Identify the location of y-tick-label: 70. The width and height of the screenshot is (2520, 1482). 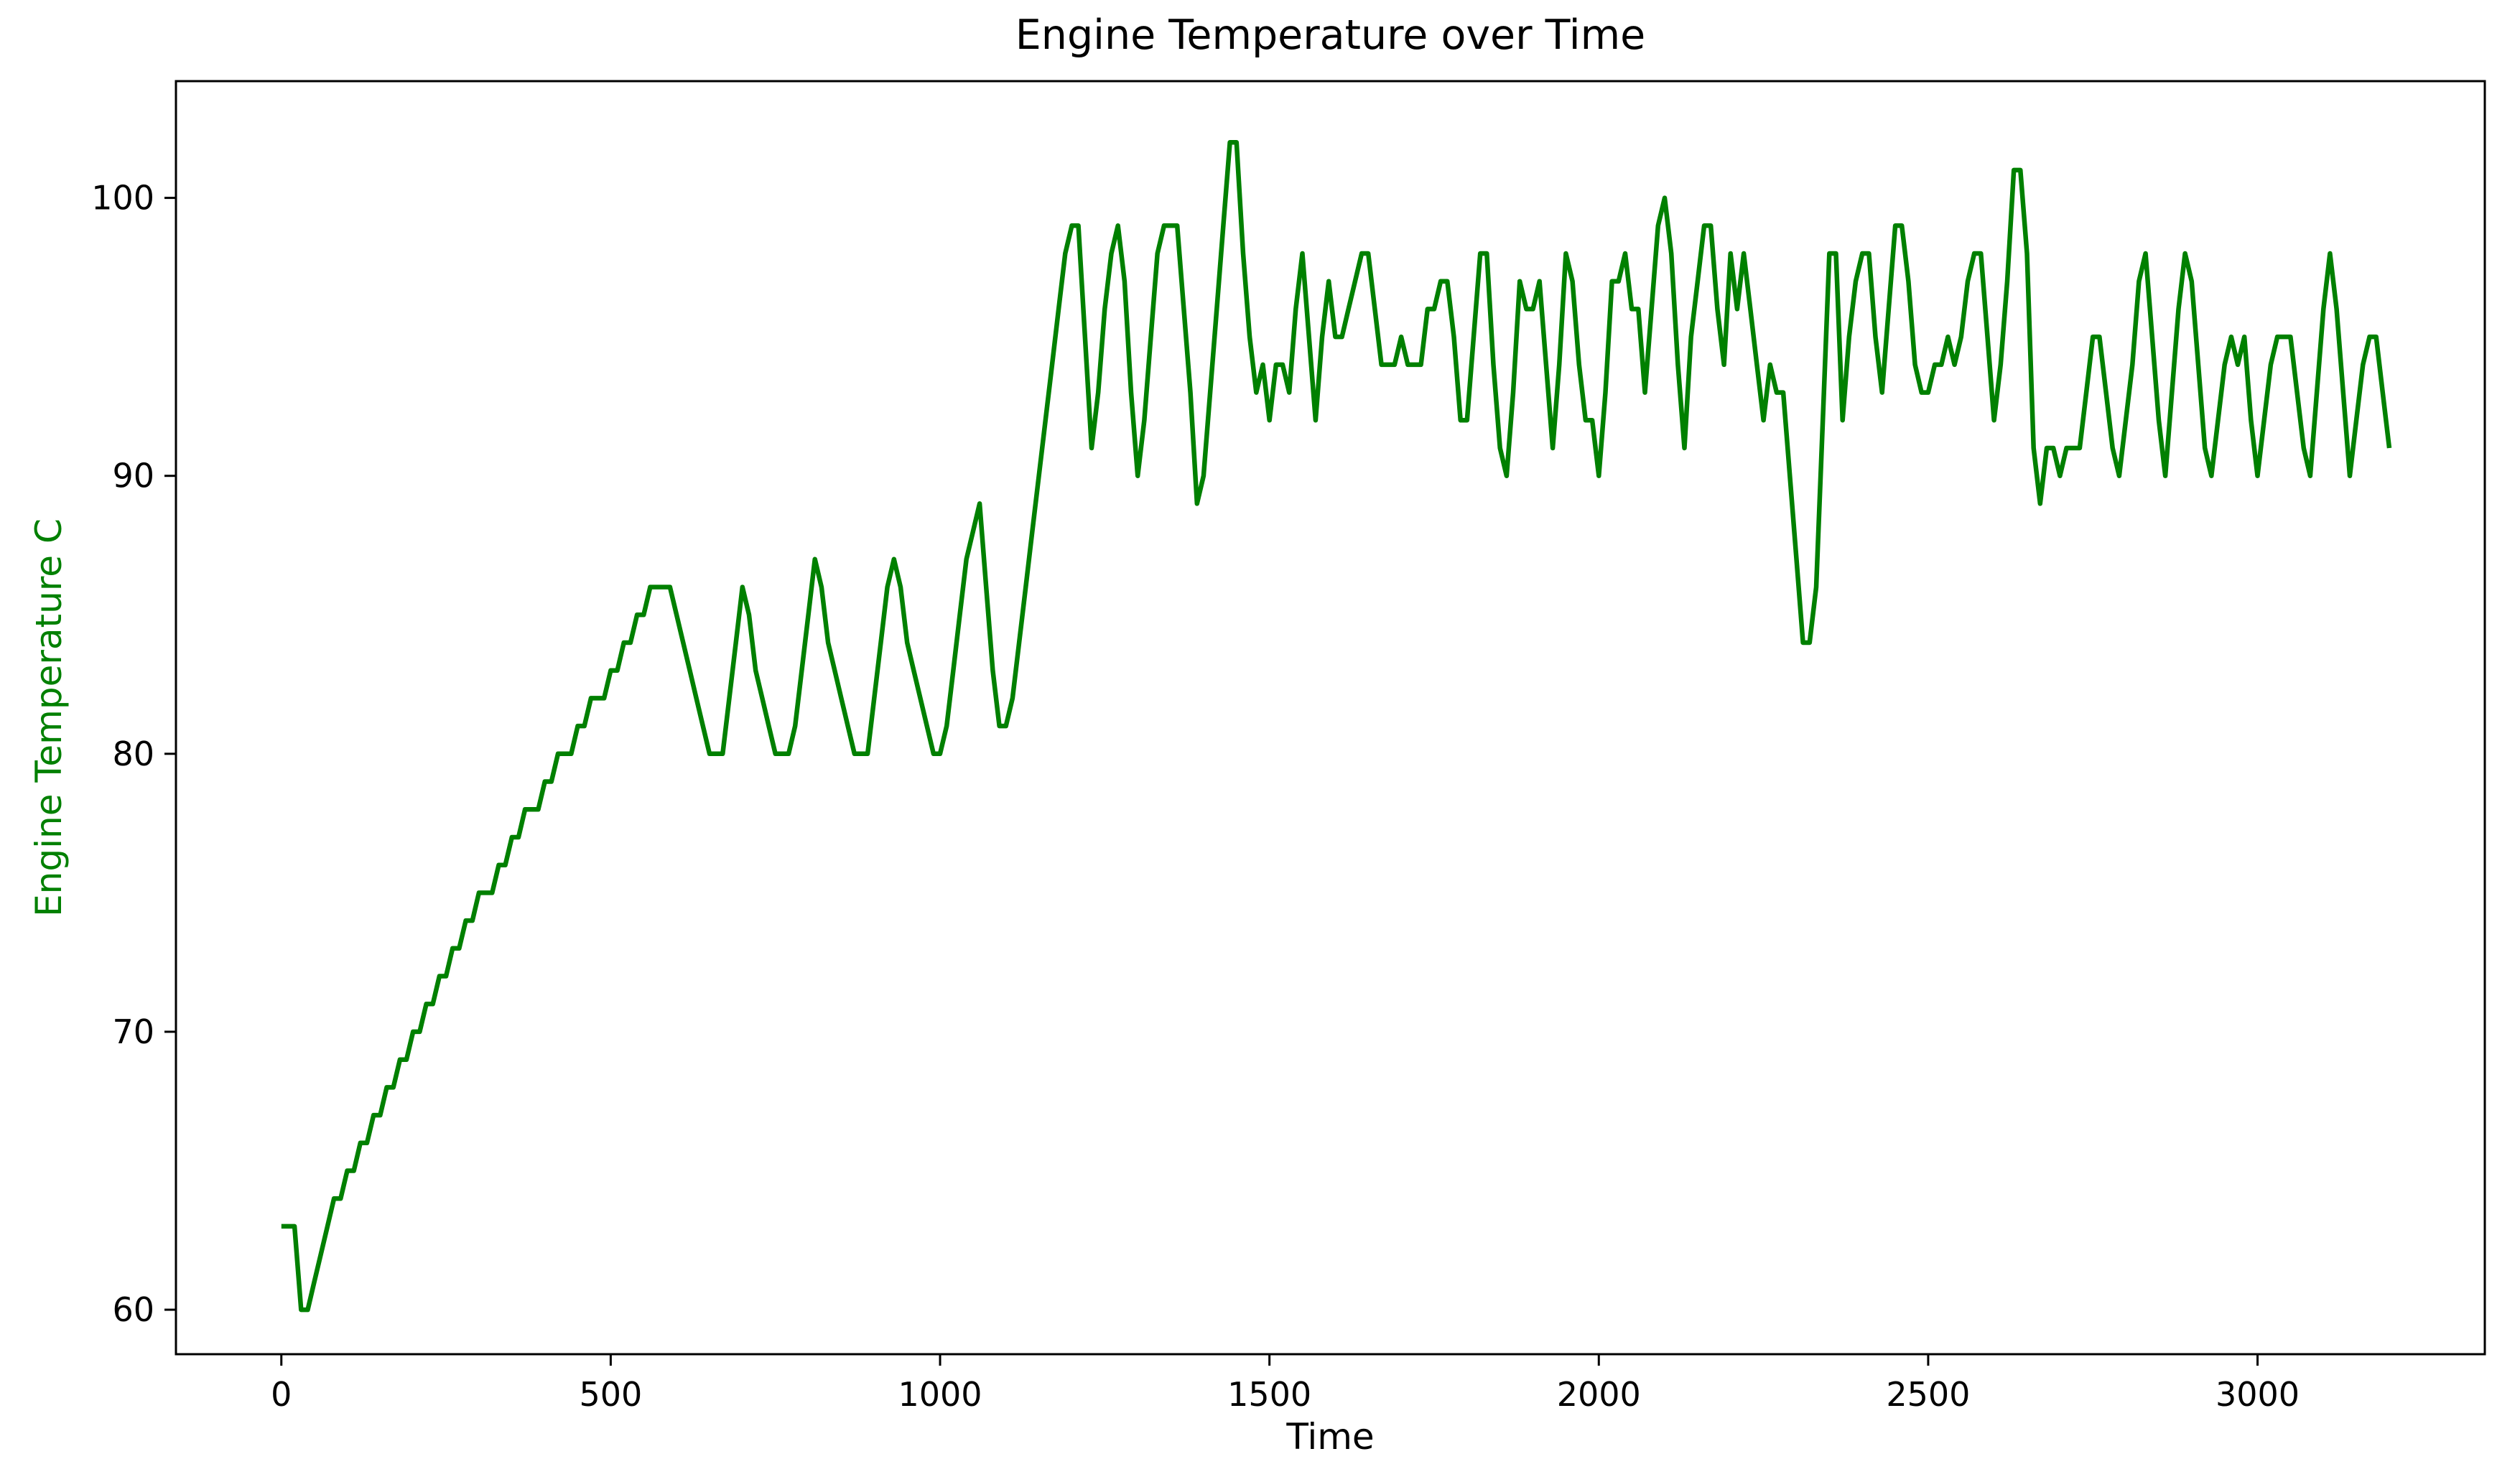
(133, 1032).